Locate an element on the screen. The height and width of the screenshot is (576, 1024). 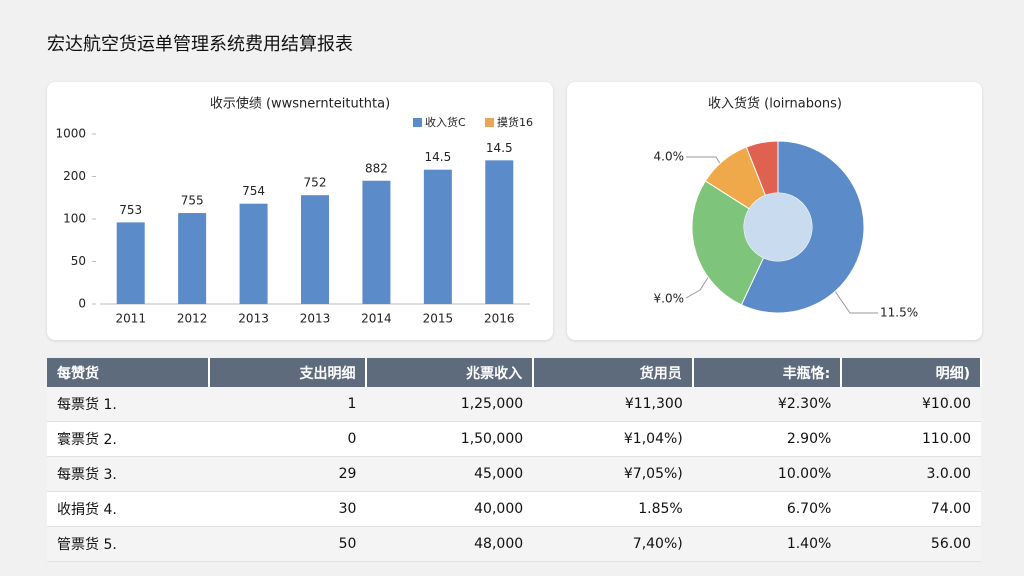
header-row: 每赞货 支出明细 兆票收入 货用员 丰瓶恪: 明细) is located at coordinates (514, 372).